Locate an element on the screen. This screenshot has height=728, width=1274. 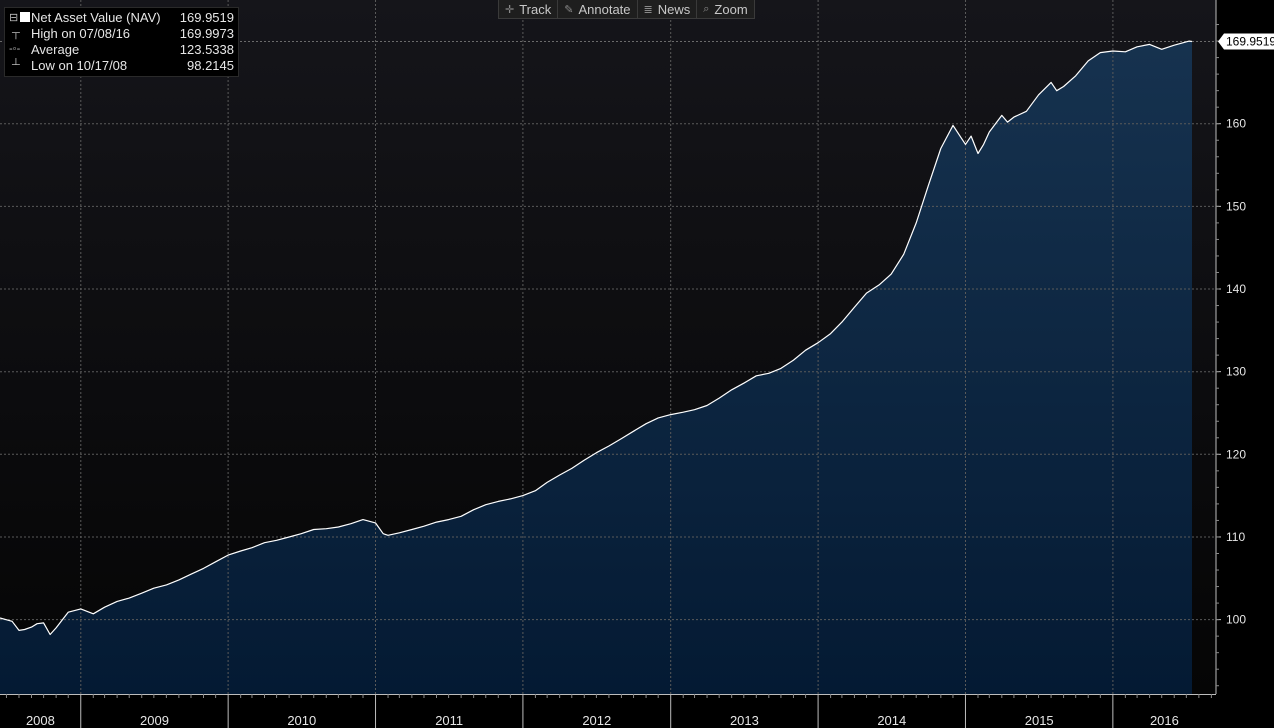
x-tick-label: 2008 is located at coordinates (40, 720).